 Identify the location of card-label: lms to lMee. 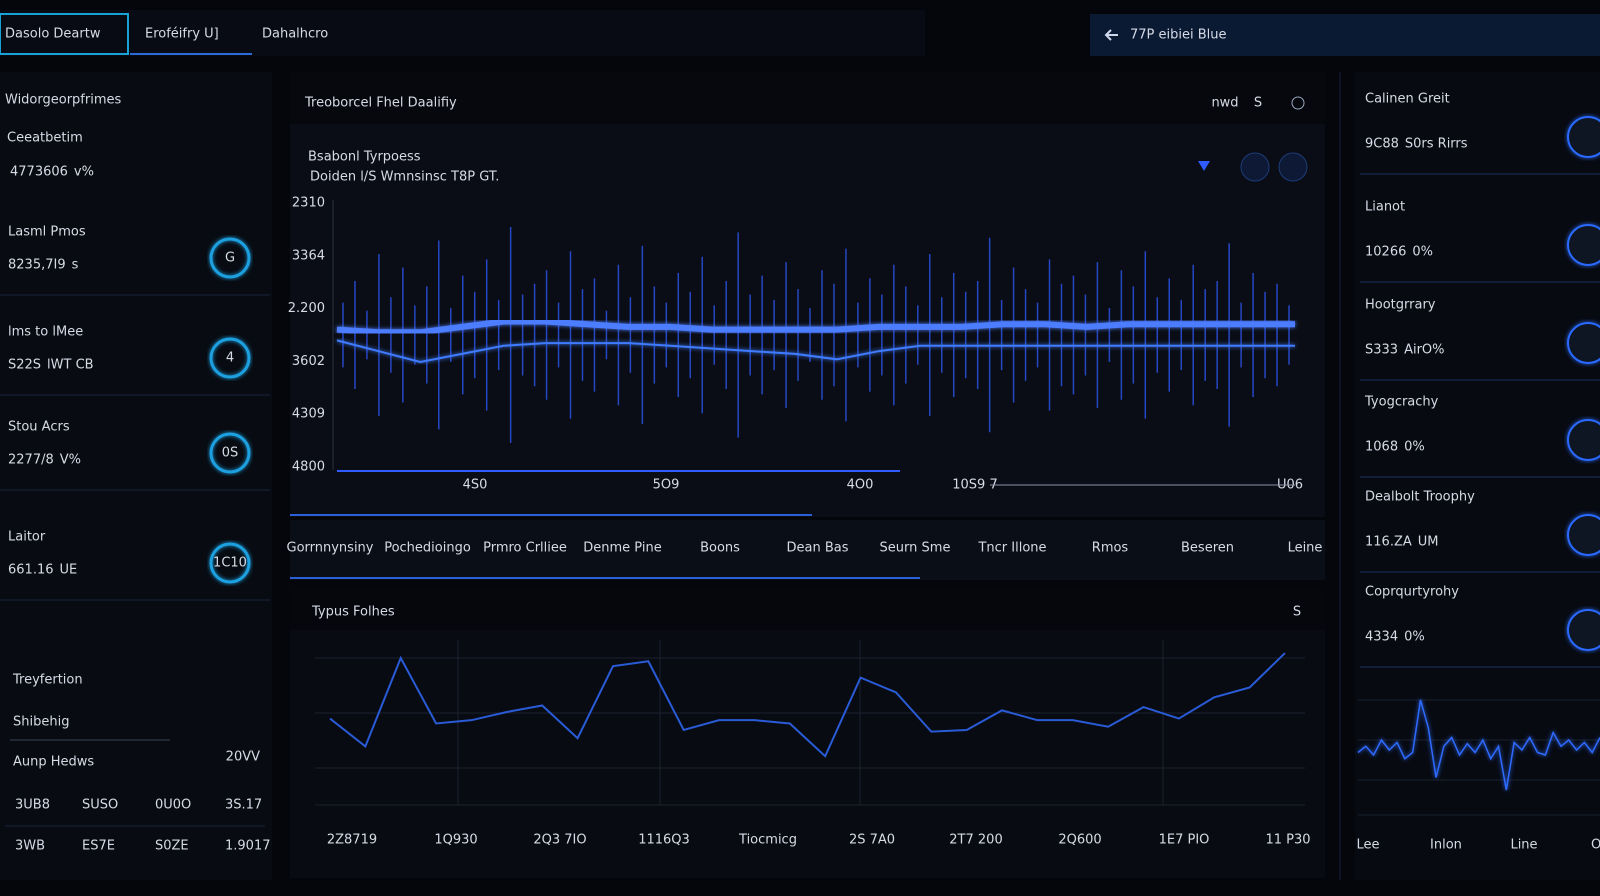
(45, 332).